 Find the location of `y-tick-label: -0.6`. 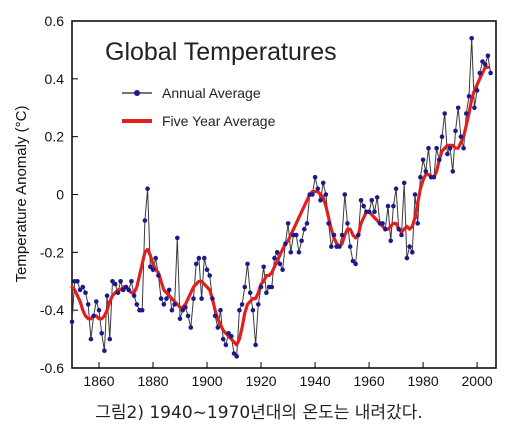

y-tick-label: -0.6 is located at coordinates (52, 368).